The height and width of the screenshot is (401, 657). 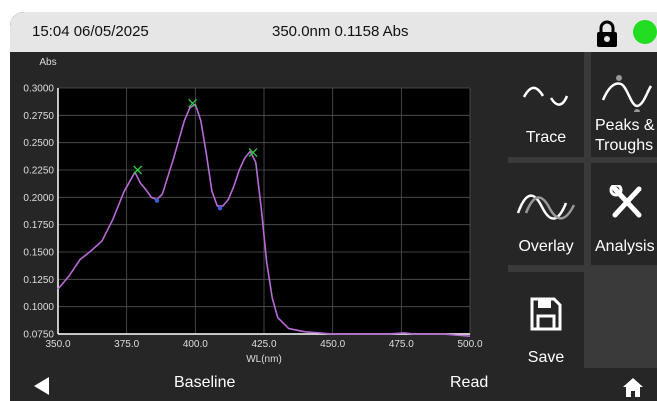 What do you see at coordinates (47, 62) in the screenshot?
I see `y-axis-label: Abs` at bounding box center [47, 62].